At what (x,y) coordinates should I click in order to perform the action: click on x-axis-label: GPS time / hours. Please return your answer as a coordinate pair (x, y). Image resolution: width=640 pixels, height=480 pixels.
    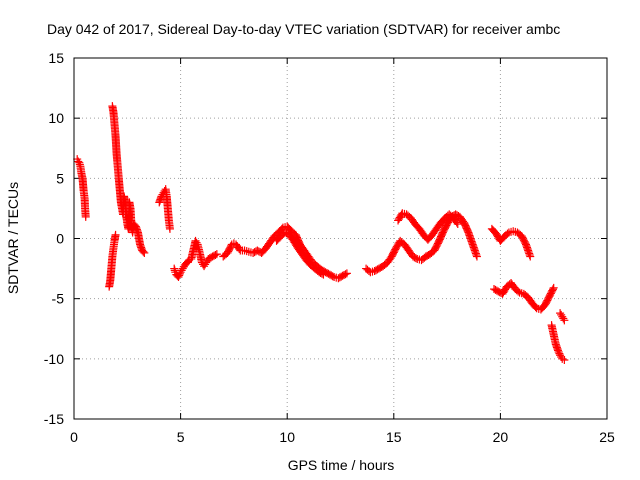
    Looking at the image, I should click on (341, 465).